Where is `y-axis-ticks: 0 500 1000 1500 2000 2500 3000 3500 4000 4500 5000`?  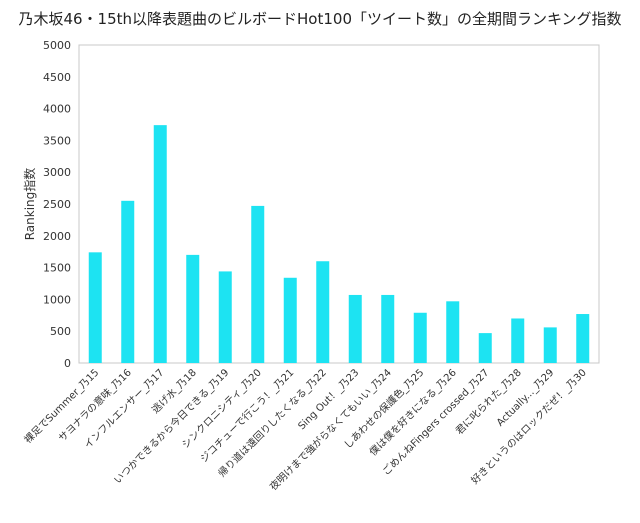
y-axis-ticks: 0 500 1000 1500 2000 2500 3000 3500 4000 4500 5000 is located at coordinates (57, 204).